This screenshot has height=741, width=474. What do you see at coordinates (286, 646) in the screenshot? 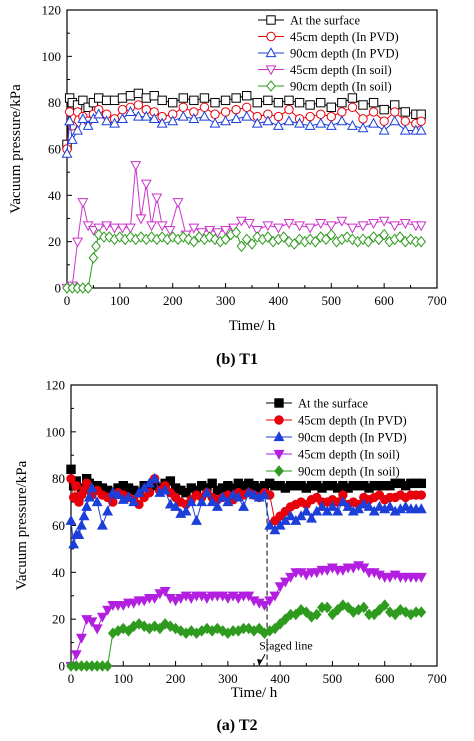
I see `staged-line-label: Staged line` at bounding box center [286, 646].